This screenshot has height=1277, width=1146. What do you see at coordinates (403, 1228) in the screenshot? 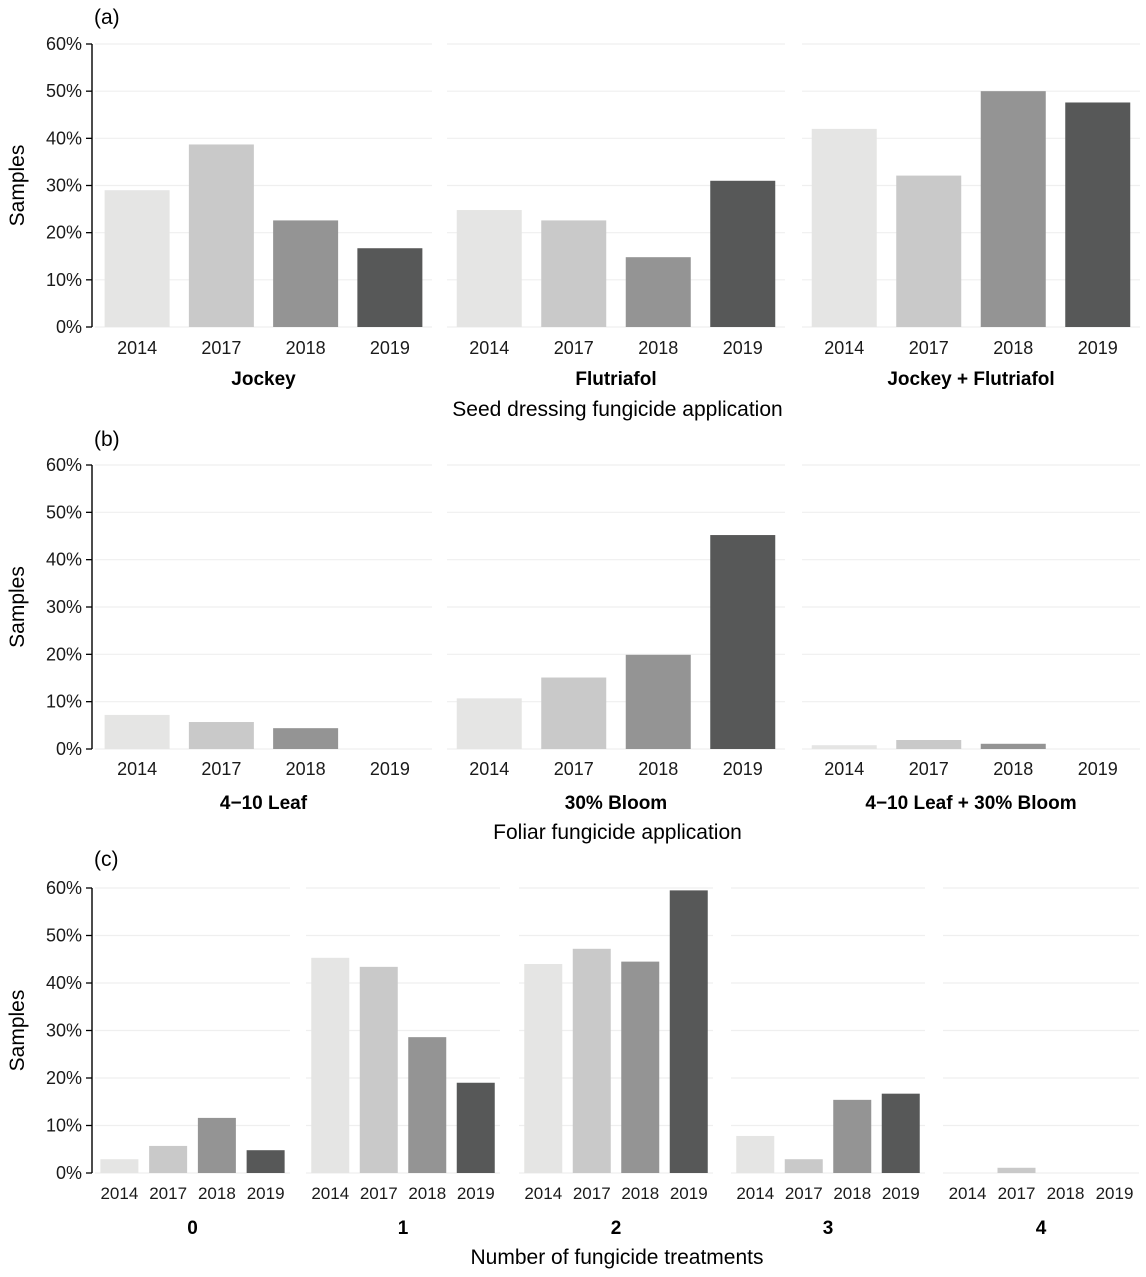
I see `facet-label: 1` at bounding box center [403, 1228].